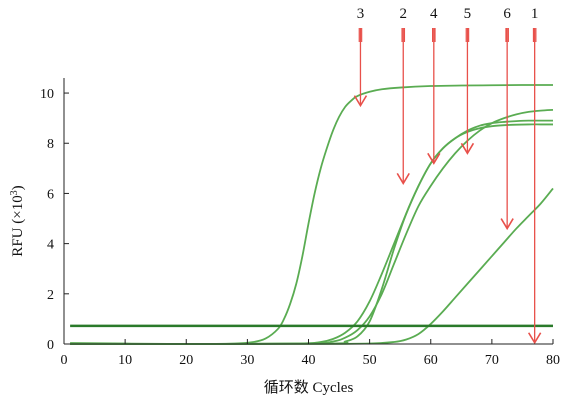 Image resolution: width=576 pixels, height=406 pixels. I want to click on arrow-label: 3, so click(361, 14).